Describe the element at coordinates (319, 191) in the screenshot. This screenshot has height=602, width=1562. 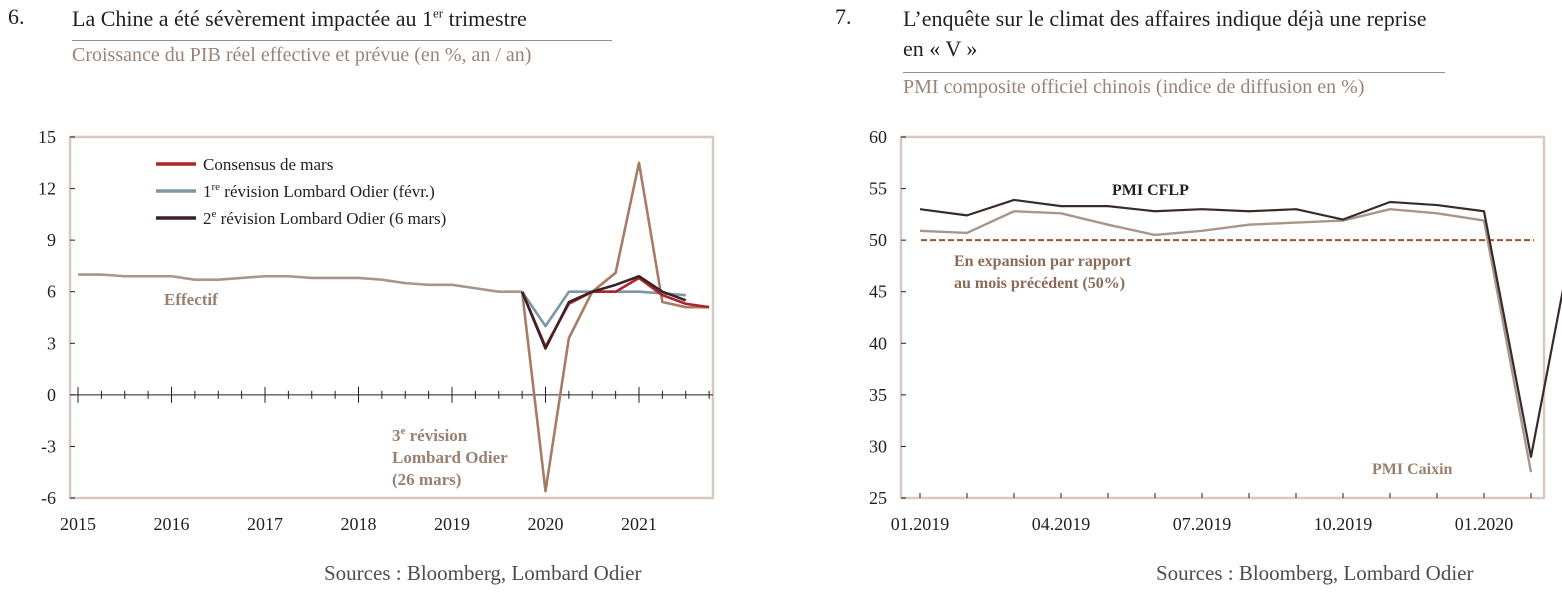
I see `legend-label: 1re révision Lombard Odier (févr.)` at that location.